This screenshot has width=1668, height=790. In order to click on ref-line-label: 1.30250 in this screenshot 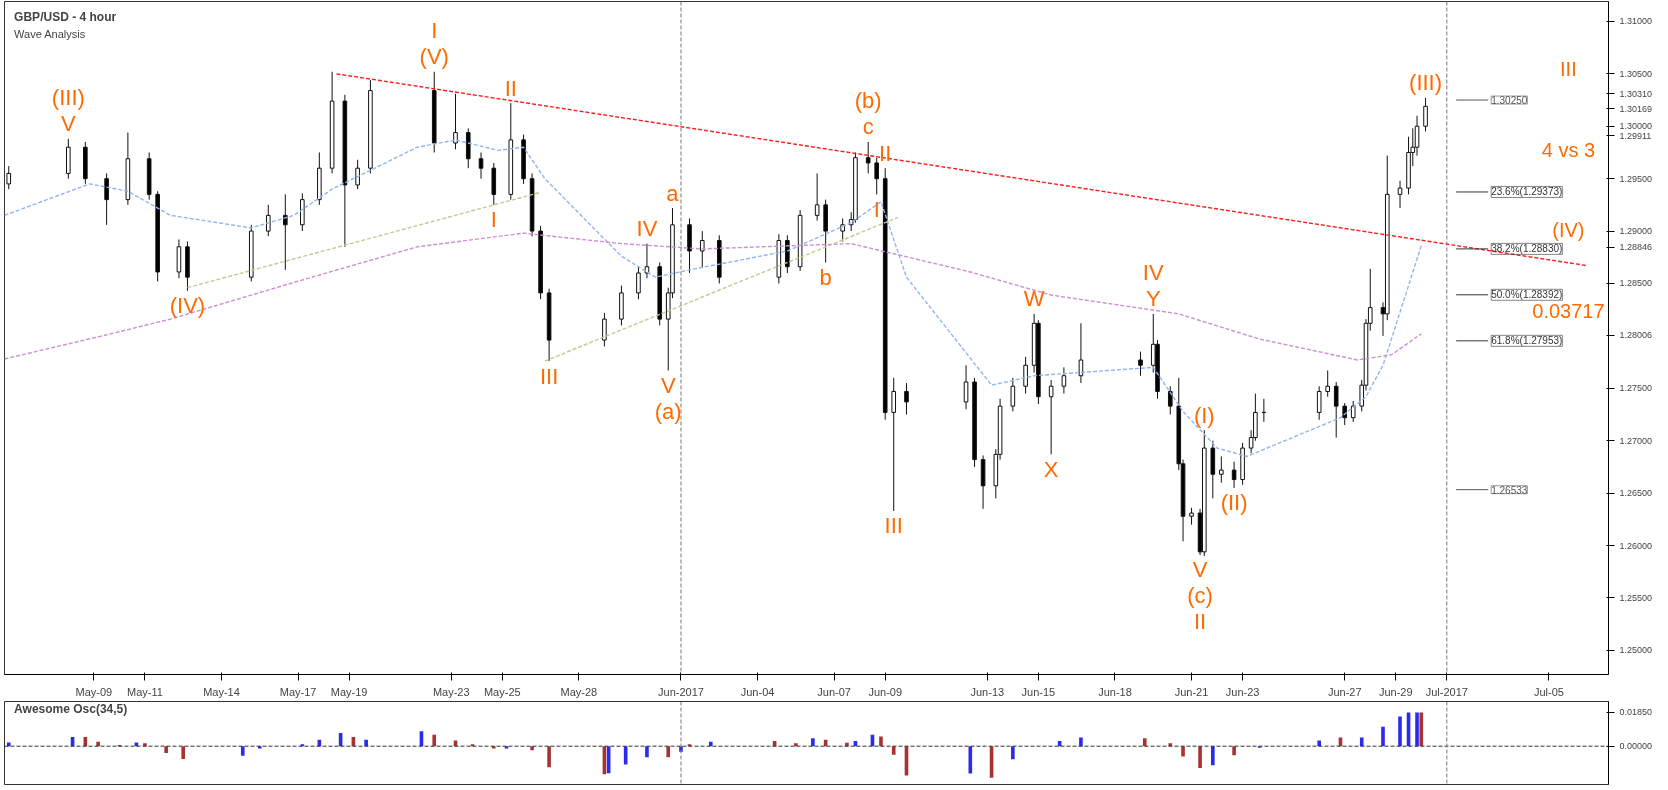, I will do `click(1509, 101)`.